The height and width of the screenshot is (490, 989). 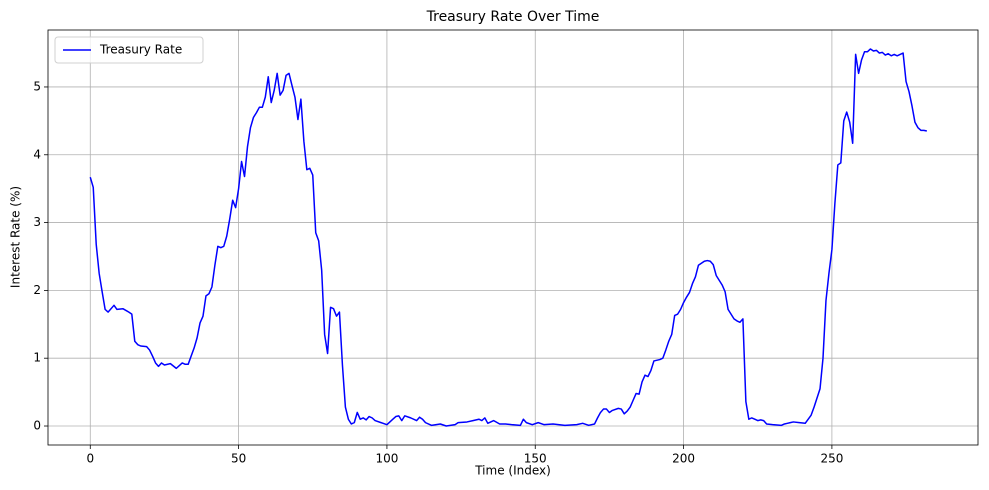 What do you see at coordinates (386, 459) in the screenshot?
I see `x-tick-label: 100` at bounding box center [386, 459].